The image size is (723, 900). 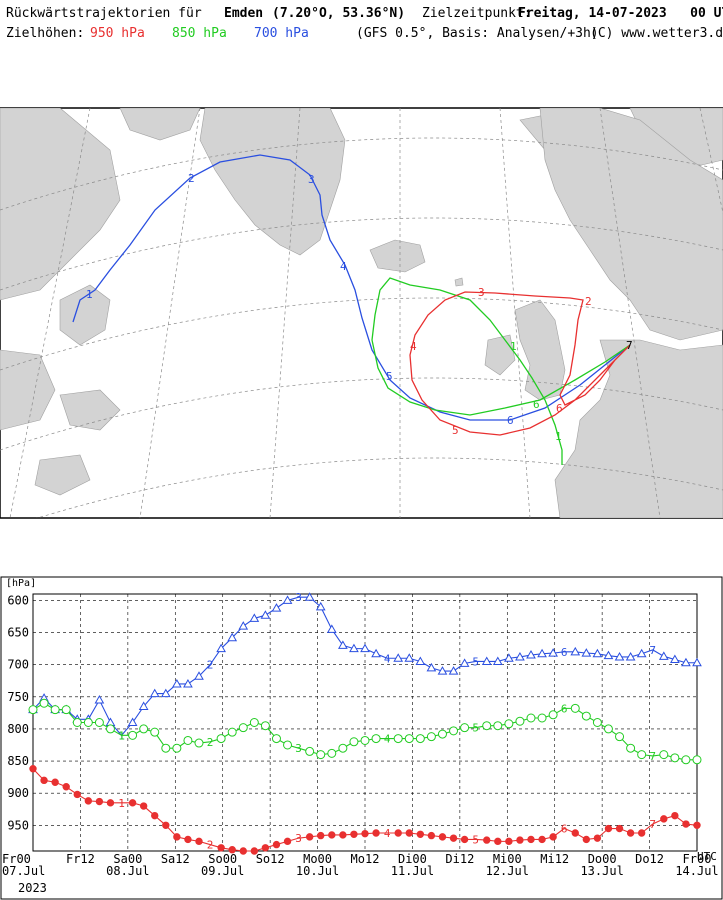 I want to click on svg-text: 5, so click(x=455, y=430).